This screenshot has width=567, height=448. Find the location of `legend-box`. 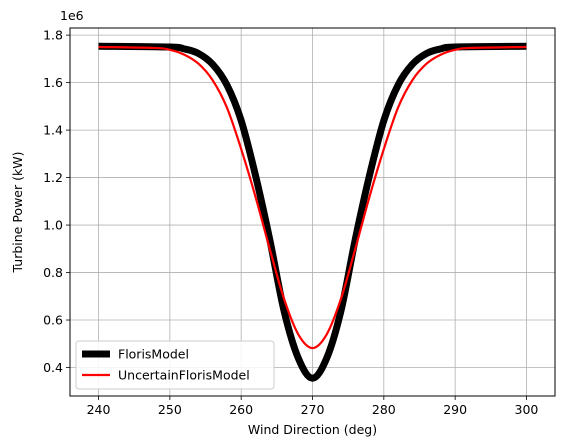

legend-box is located at coordinates (175, 365).